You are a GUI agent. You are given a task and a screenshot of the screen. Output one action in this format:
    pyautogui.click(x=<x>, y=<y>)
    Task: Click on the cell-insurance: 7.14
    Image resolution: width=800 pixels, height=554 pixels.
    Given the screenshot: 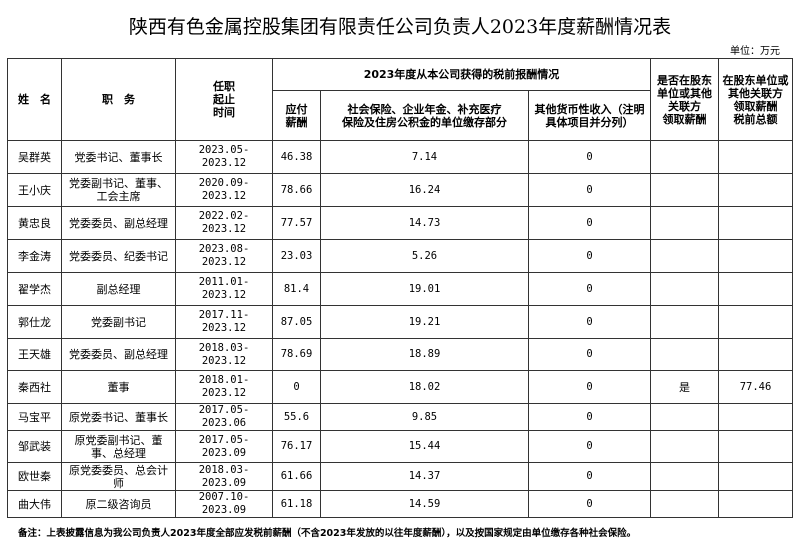 What is the action you would take?
    pyautogui.click(x=424, y=157)
    